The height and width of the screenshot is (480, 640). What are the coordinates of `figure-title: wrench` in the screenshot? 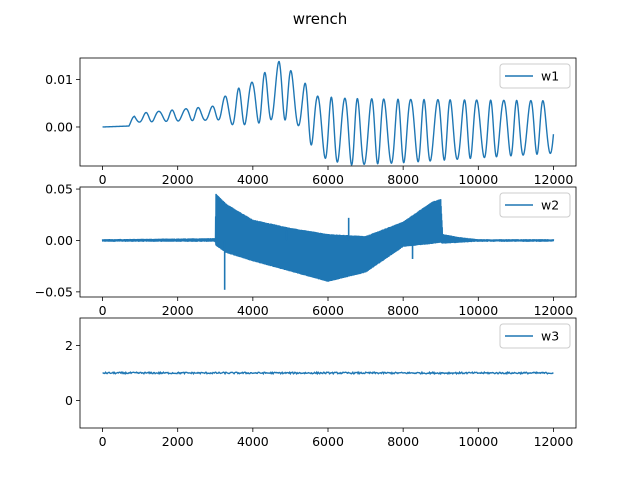 It's located at (320, 19).